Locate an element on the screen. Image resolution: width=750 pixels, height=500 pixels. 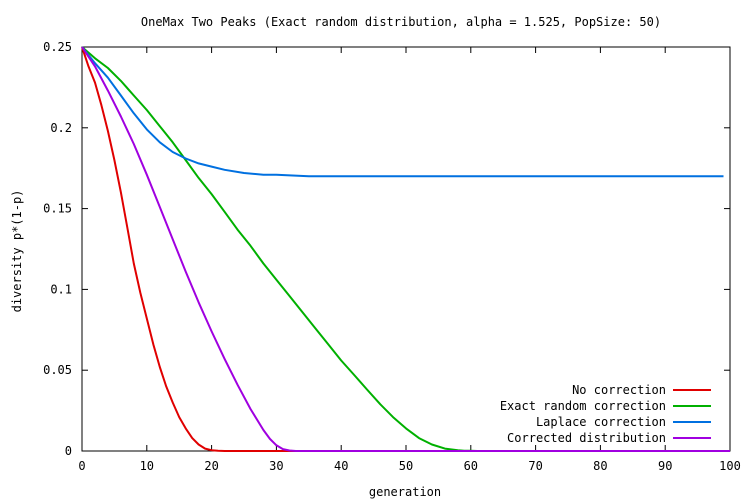
y-tick-label: 0.25 is located at coordinates (57, 47).